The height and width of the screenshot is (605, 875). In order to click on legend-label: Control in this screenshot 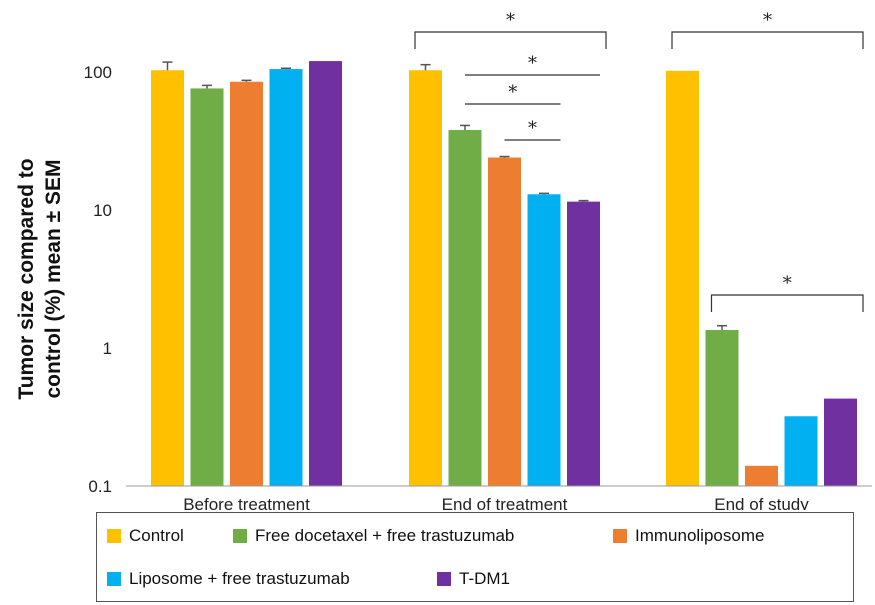, I will do `click(156, 535)`.